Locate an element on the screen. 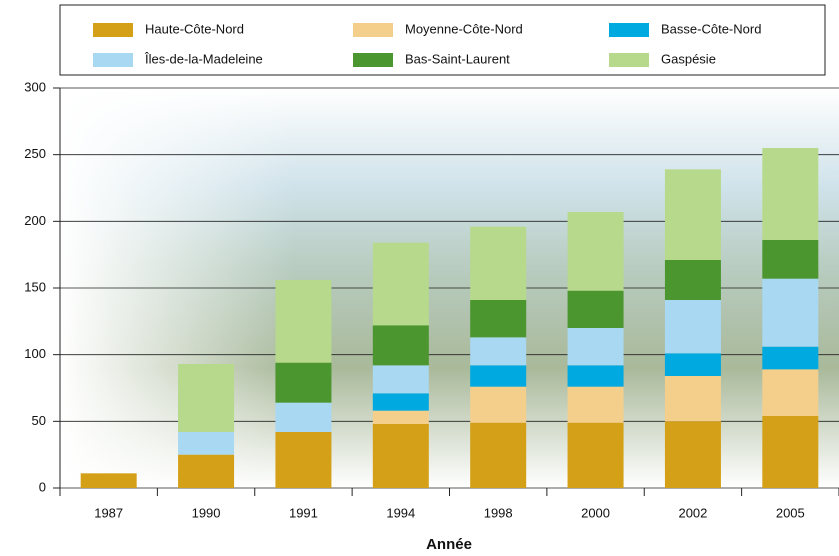 The width and height of the screenshot is (839, 556). legend-label: Basse-Côte-Nord is located at coordinates (711, 28).